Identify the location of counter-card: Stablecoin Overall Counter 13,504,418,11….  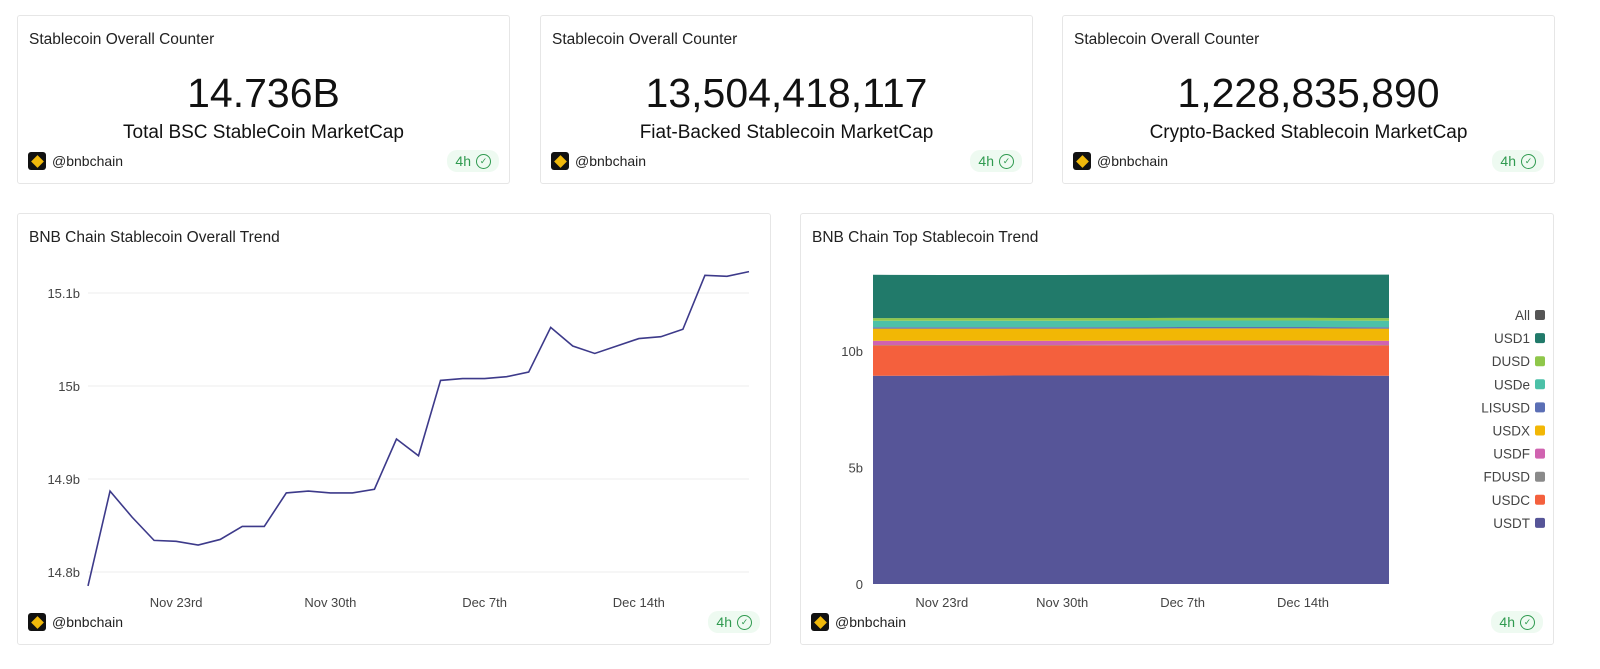
(786, 99).